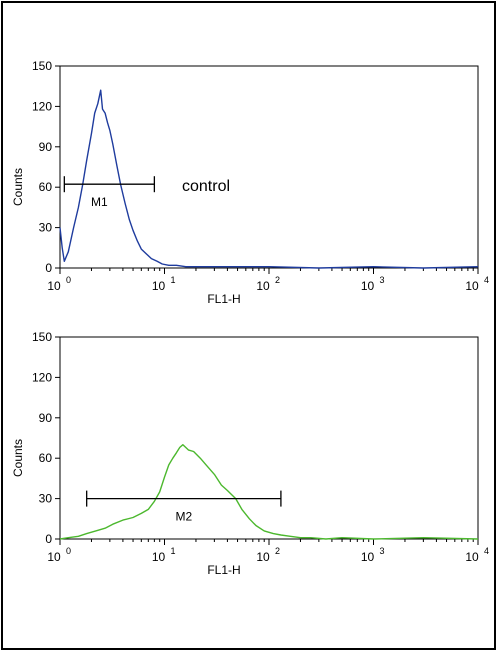 Image resolution: width=500 pixels, height=654 pixels. I want to click on histogram-series-line, so click(269, 492).